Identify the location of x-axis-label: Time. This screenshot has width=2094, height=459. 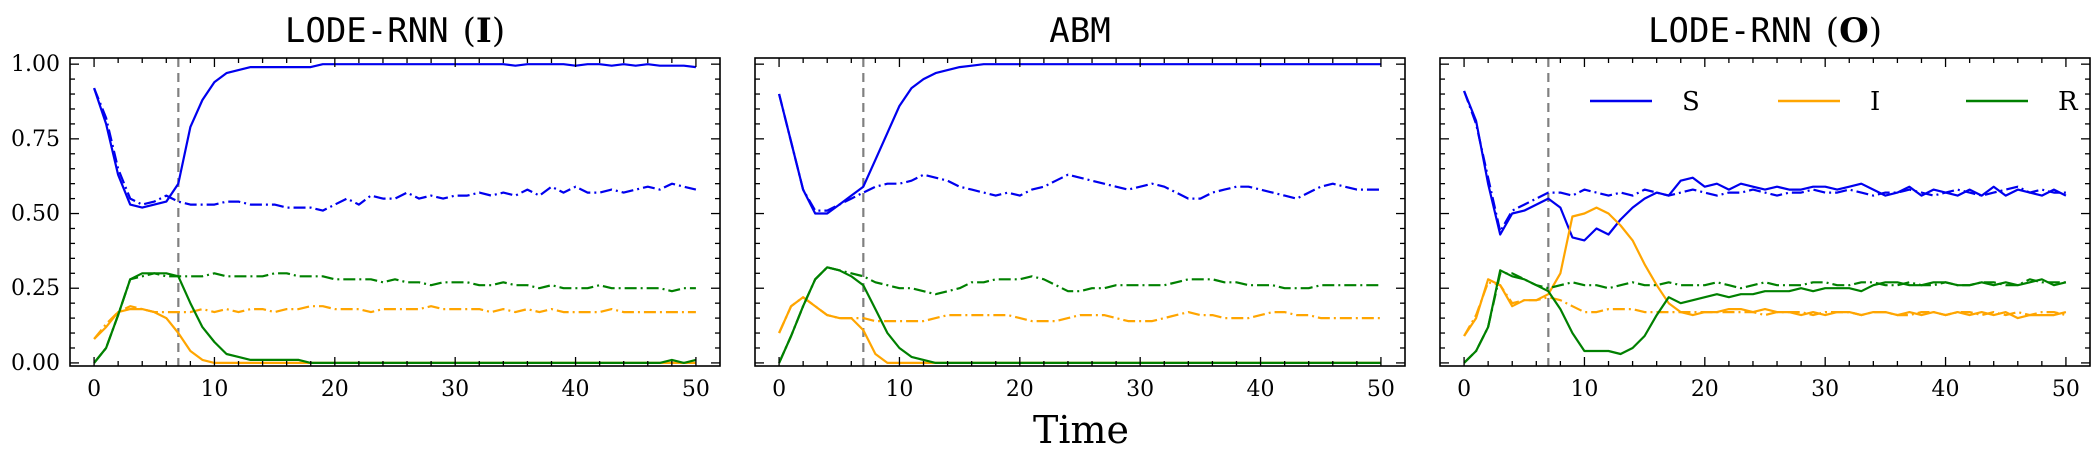
(1081, 430).